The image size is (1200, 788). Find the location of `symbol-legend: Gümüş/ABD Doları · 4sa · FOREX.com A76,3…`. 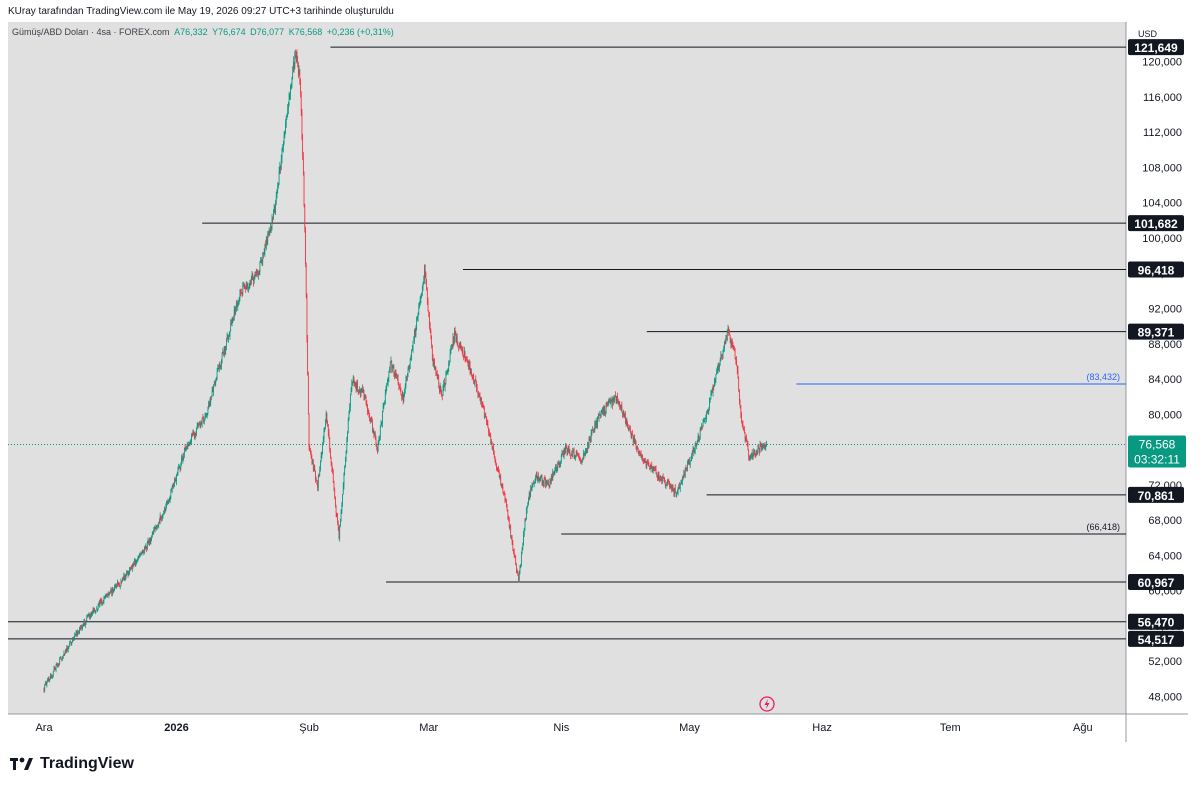

symbol-legend: Gümüş/ABD Doları · 4sa · FOREX.com A76,3… is located at coordinates (203, 32).